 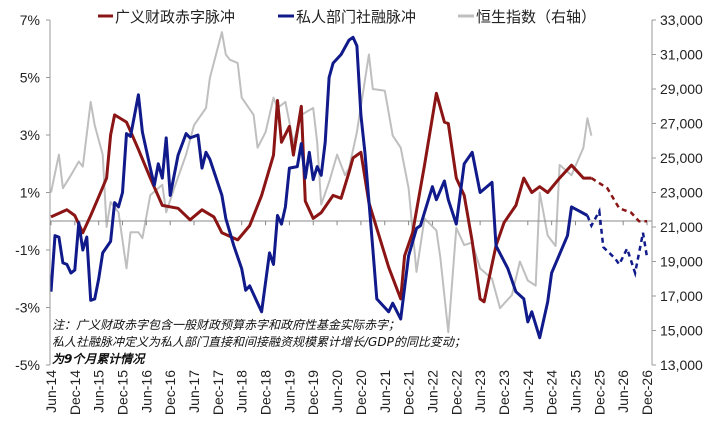 What do you see at coordinates (30, 135) in the screenshot?
I see `left-tick-label: 3%` at bounding box center [30, 135].